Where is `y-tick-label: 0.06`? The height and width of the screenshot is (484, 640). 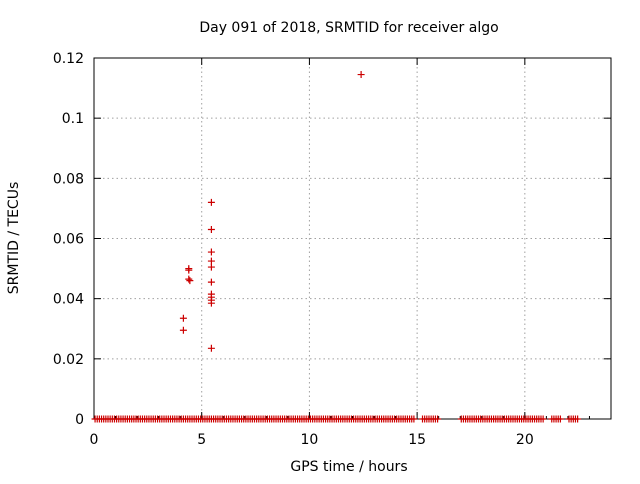 y-tick-label: 0.06 is located at coordinates (68, 240).